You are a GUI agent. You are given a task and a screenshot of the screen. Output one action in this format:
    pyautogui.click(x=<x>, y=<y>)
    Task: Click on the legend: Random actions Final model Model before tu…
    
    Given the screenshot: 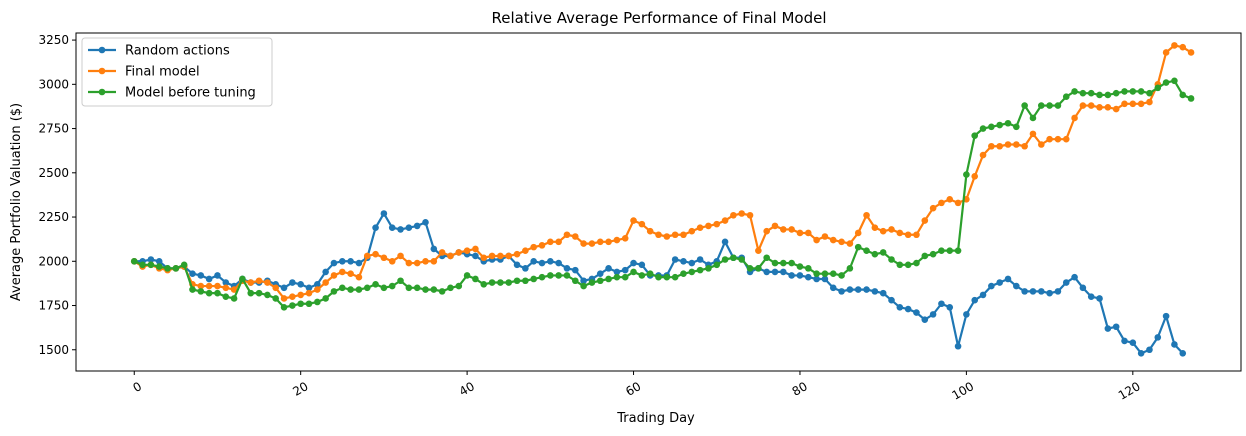 What is the action you would take?
    pyautogui.click(x=177, y=72)
    